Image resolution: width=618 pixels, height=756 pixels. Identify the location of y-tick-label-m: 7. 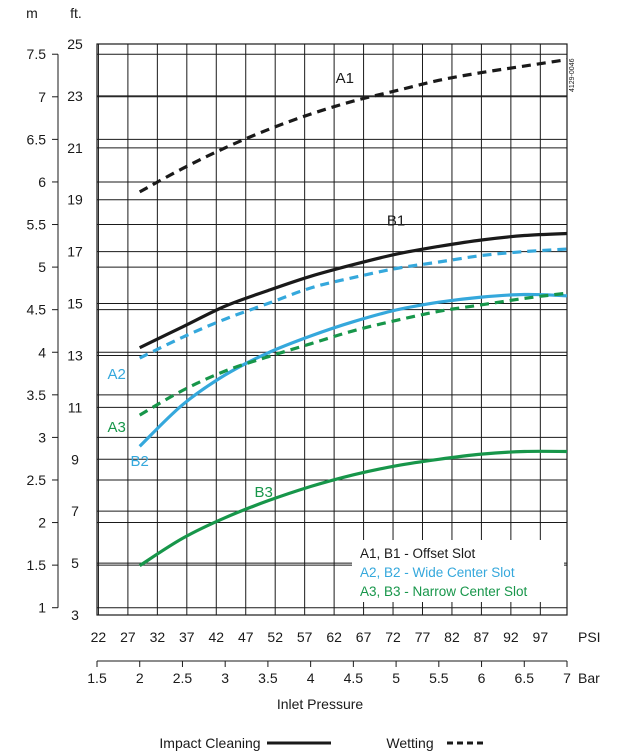
(42, 97).